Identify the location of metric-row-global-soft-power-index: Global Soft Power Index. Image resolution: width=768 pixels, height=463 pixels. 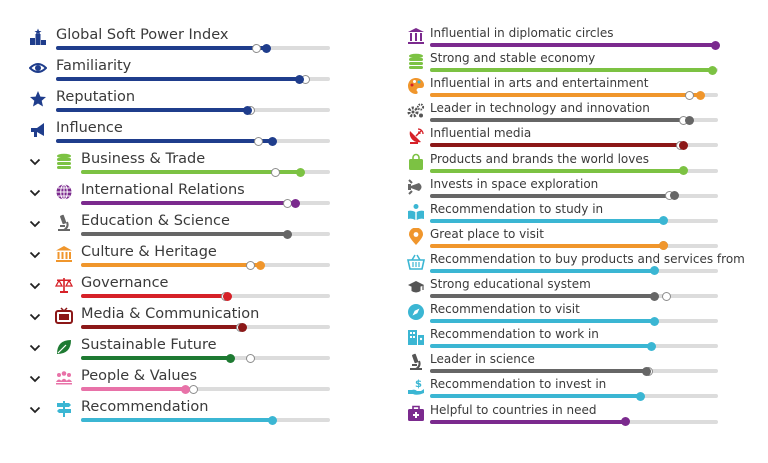
(170, 39).